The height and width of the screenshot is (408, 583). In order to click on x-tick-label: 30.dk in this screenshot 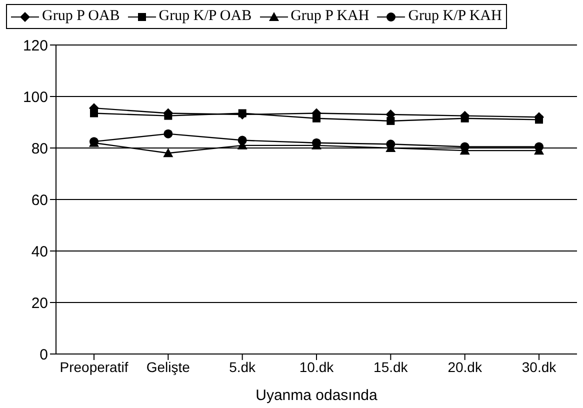, I will do `click(540, 366)`.